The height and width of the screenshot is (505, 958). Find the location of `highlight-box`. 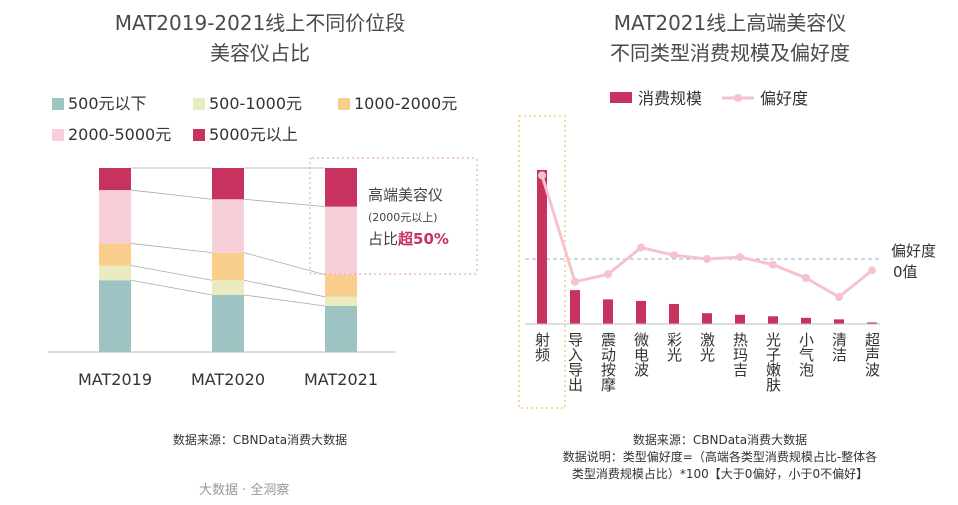

highlight-box is located at coordinates (542, 262).